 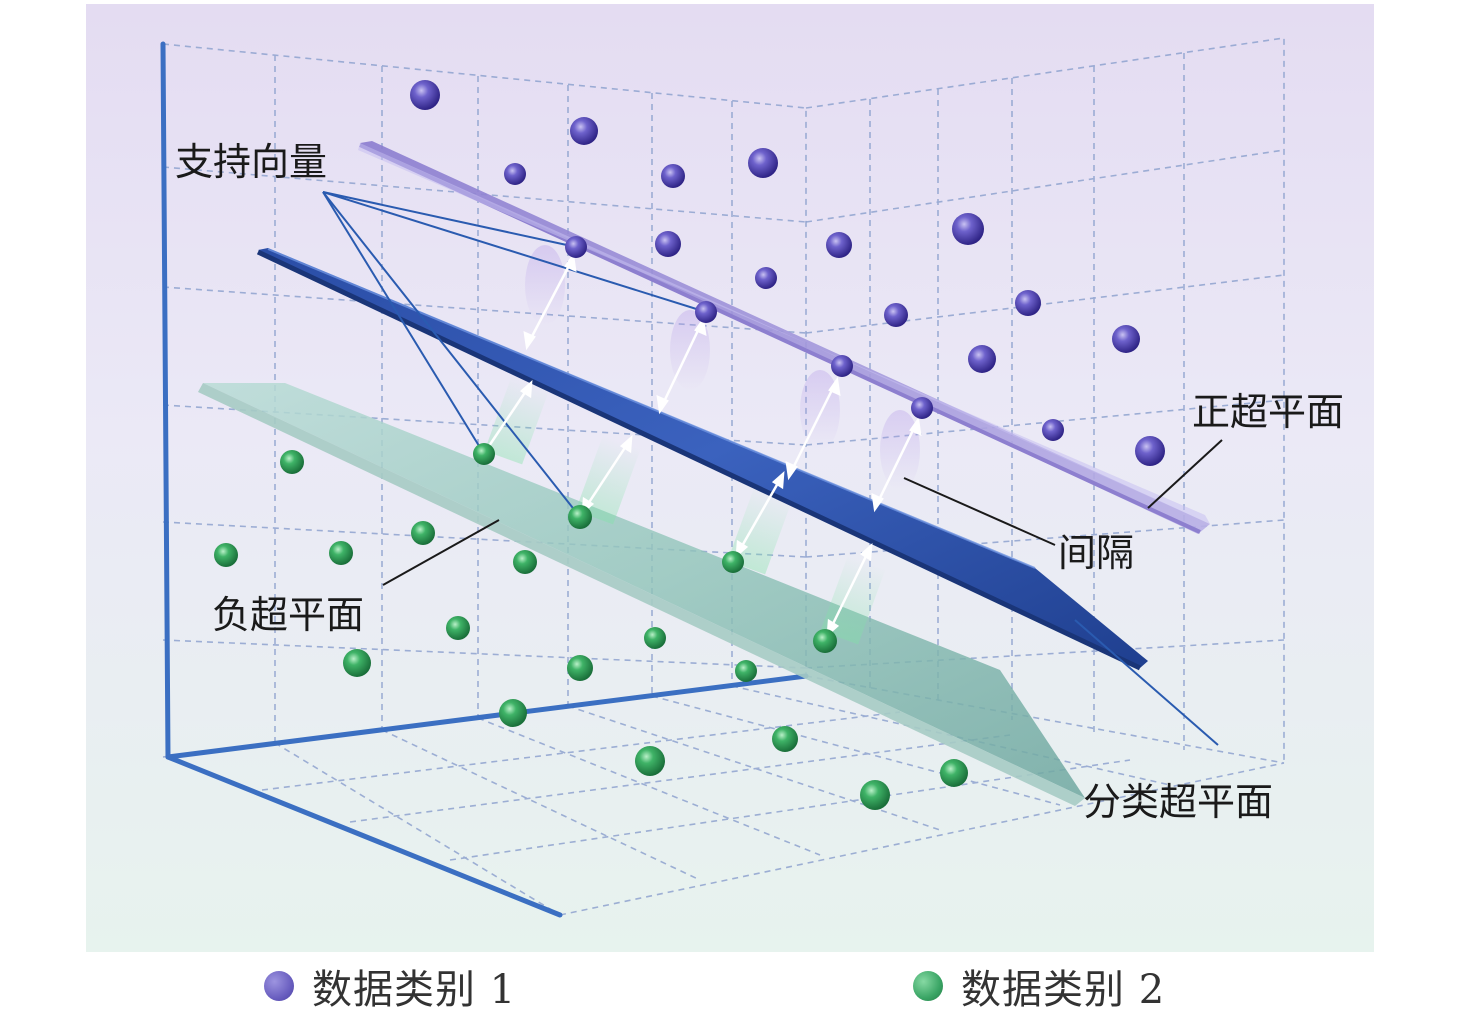 I want to click on x-axis, so click(x=364, y=836).